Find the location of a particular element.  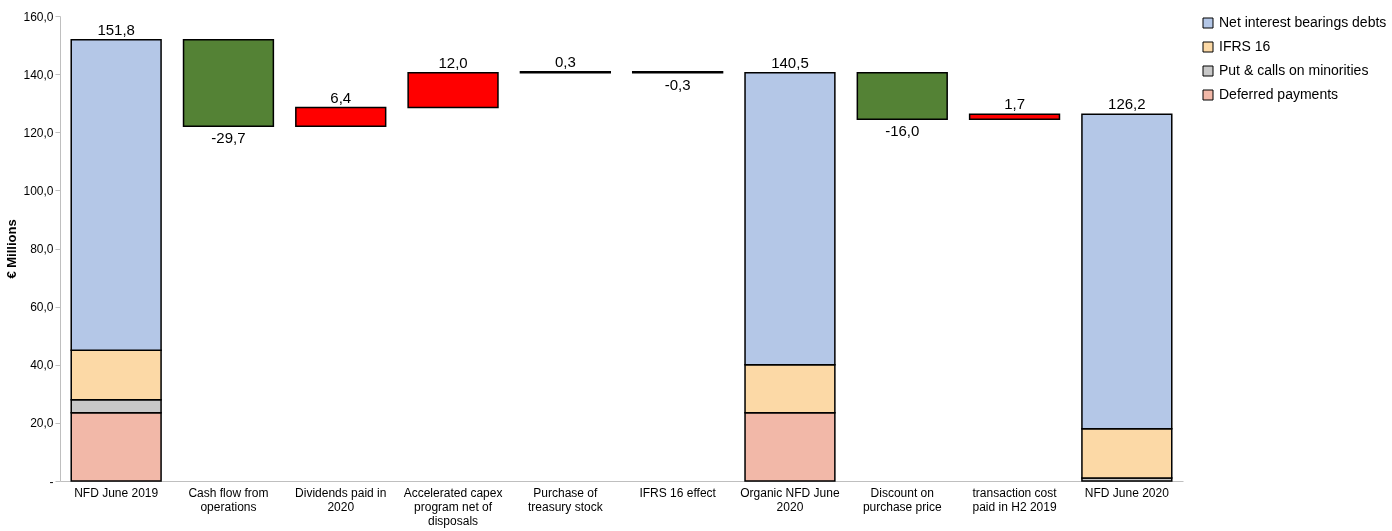

x-tick-label: Dividends paid in 2020 is located at coordinates (341, 499).